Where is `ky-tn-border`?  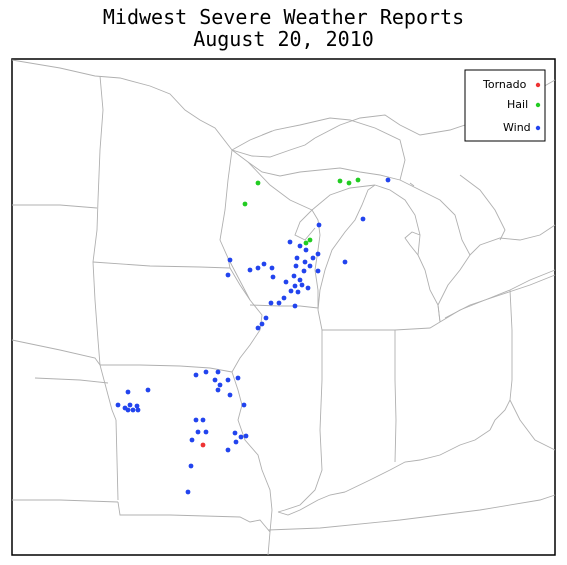 ky-tn-border is located at coordinates (411, 512).